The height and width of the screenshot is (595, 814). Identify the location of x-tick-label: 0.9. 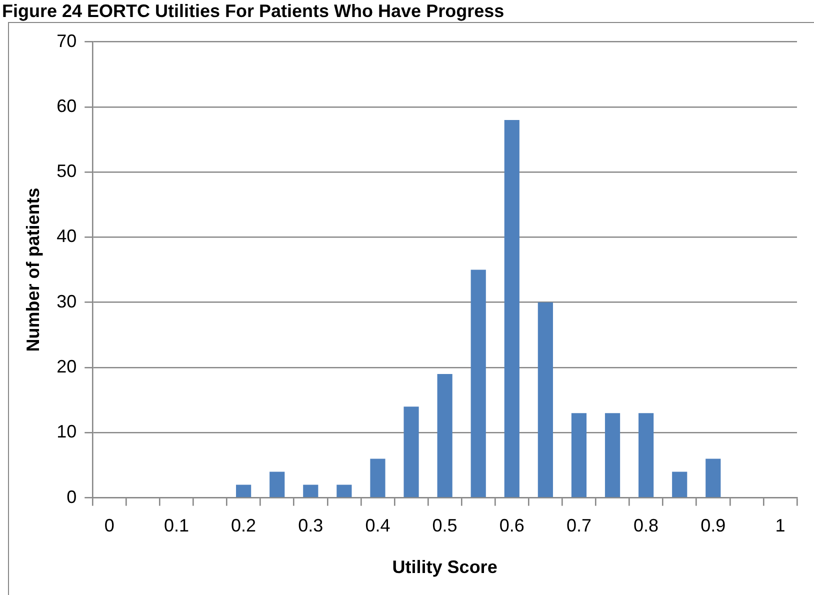
(713, 526).